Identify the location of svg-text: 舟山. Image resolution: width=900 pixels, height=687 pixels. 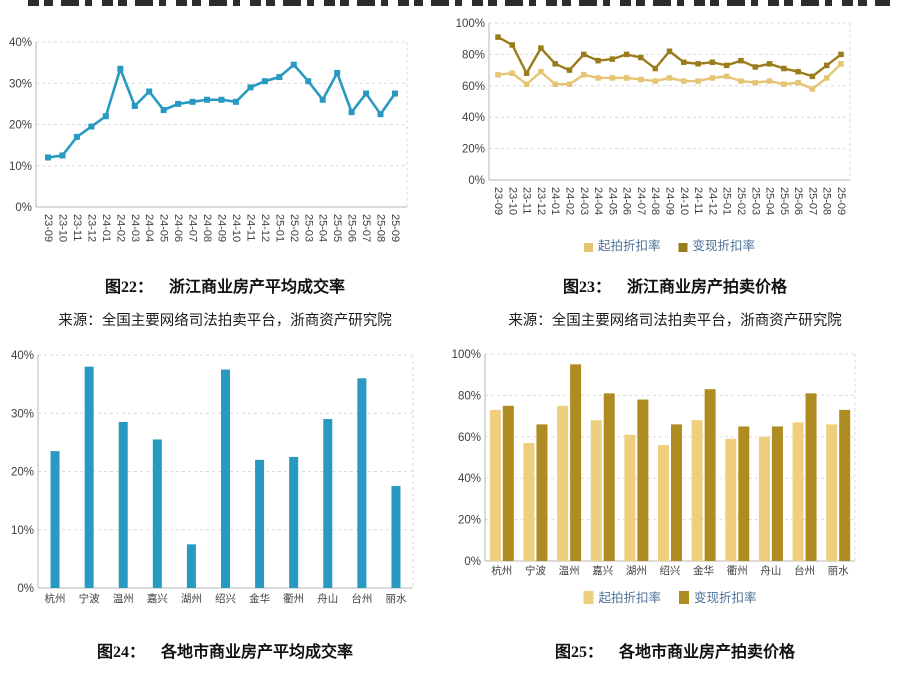
(770, 570).